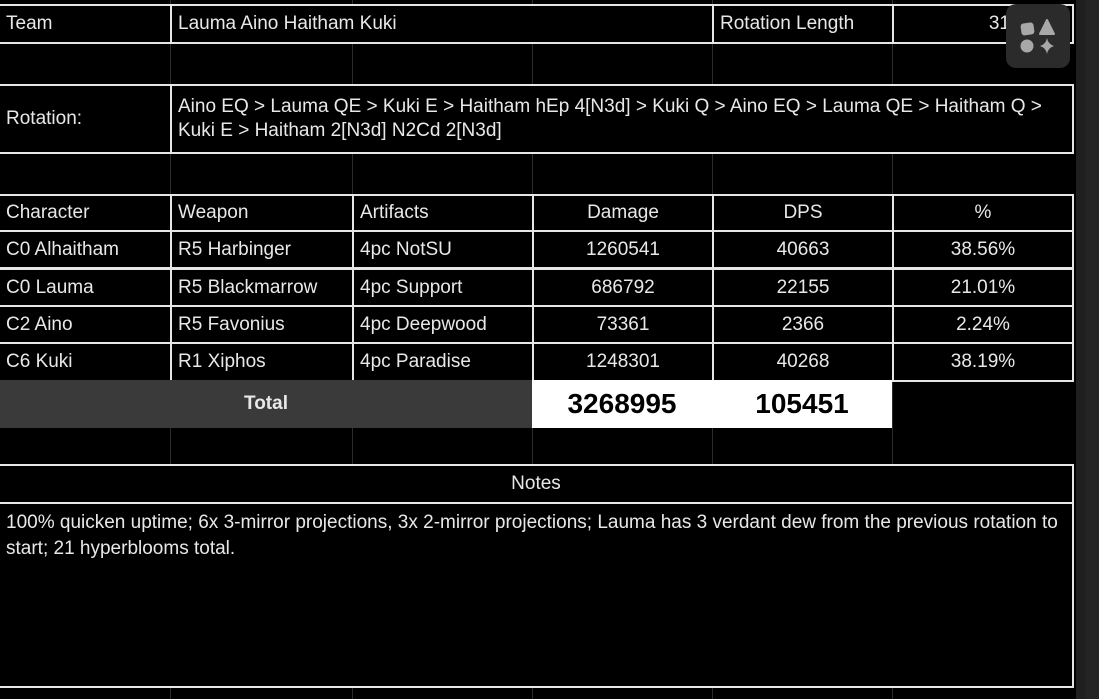 The width and height of the screenshot is (1099, 699). Describe the element at coordinates (623, 287) in the screenshot. I see `cell-damage: 686792` at that location.